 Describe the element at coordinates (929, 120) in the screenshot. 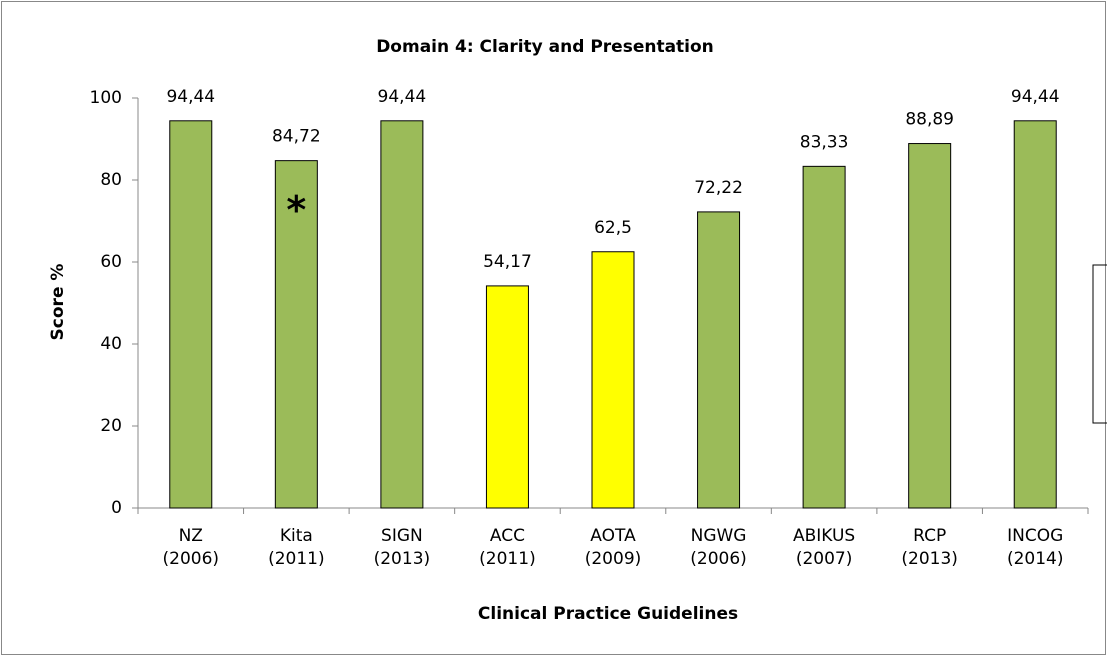

I see `value-label: 88,89` at that location.